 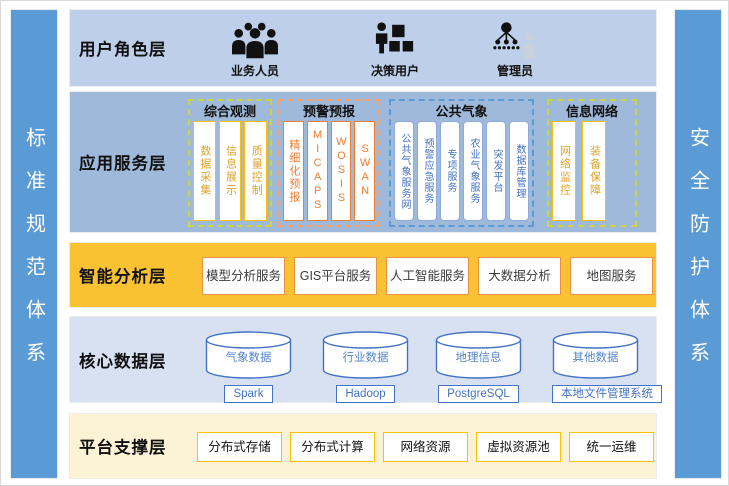 I want to click on engine-box: 本地文件管理系统, so click(x=607, y=394).